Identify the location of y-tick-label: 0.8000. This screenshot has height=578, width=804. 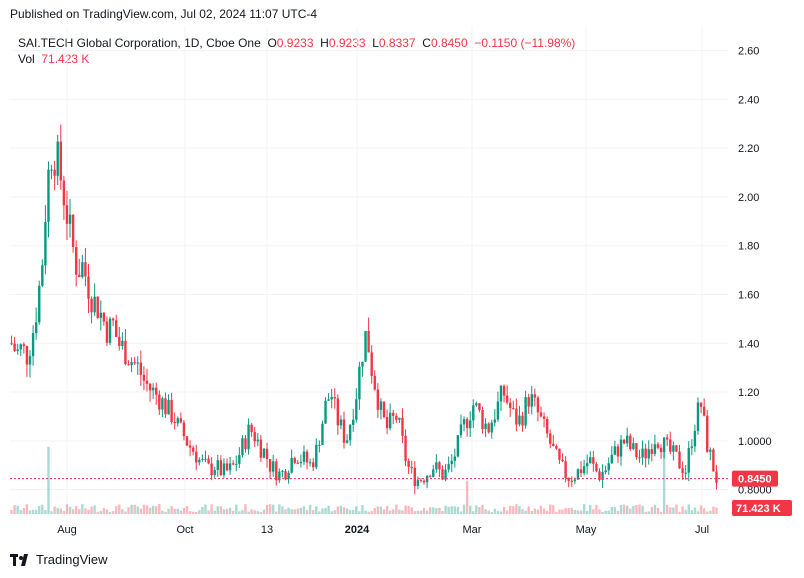
(755, 491).